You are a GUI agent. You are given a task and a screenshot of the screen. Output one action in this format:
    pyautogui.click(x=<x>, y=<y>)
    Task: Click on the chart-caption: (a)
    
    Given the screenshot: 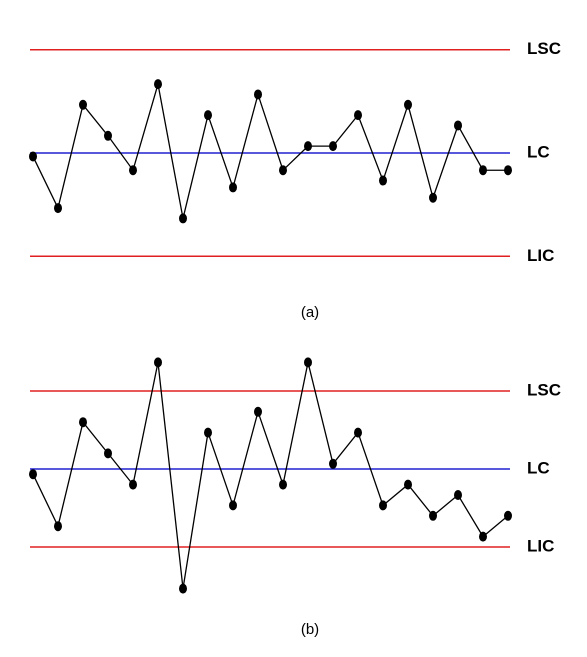 What is the action you would take?
    pyautogui.click(x=310, y=312)
    